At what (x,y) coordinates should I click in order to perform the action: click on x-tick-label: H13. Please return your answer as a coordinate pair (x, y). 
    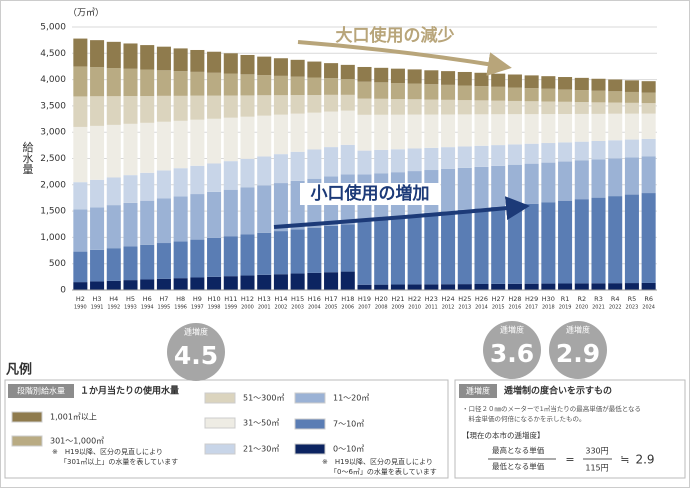
    Looking at the image, I should click on (264, 299).